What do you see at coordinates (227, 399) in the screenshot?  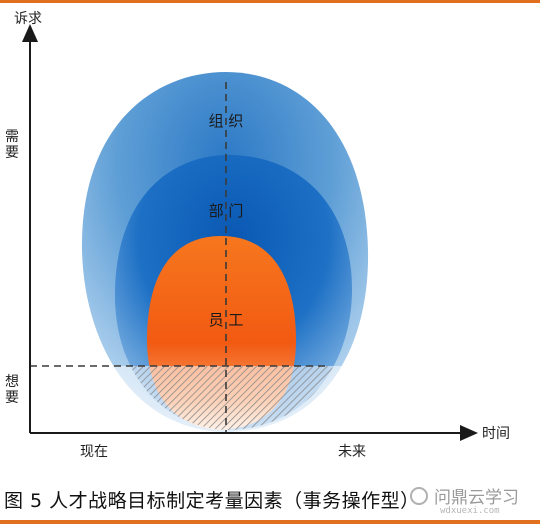 I see `hatched-want-region` at bounding box center [227, 399].